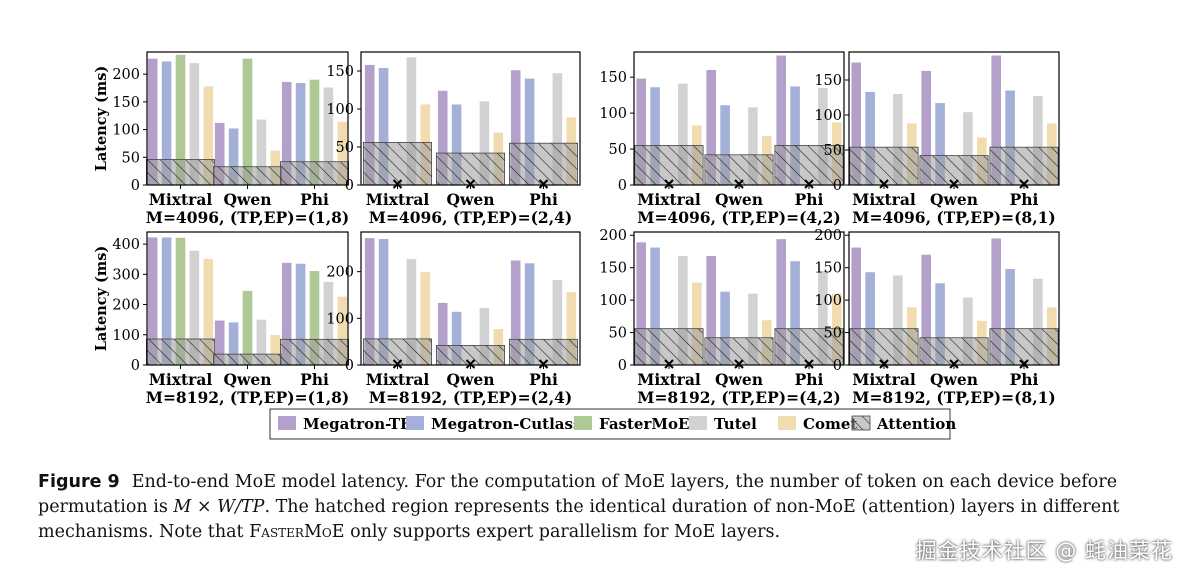  What do you see at coordinates (314, 132) in the screenshot?
I see `bar-fastermoe-phi` at bounding box center [314, 132].